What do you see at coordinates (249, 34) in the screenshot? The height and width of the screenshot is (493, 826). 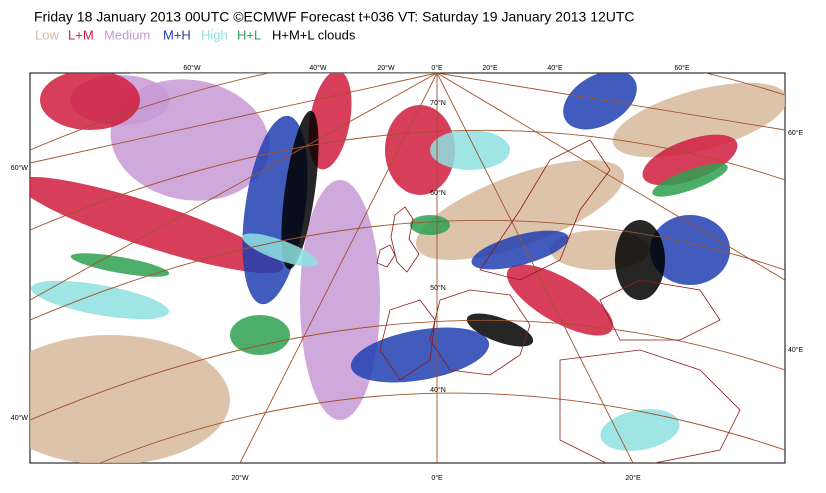 I see `legend-item: H+L` at bounding box center [249, 34].